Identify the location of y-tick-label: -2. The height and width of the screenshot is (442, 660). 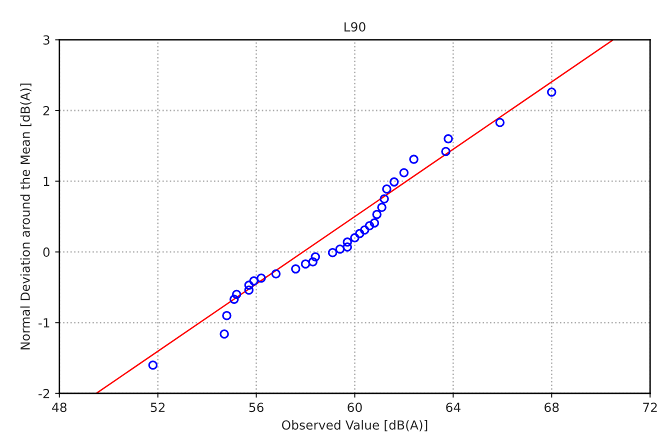
(44, 393).